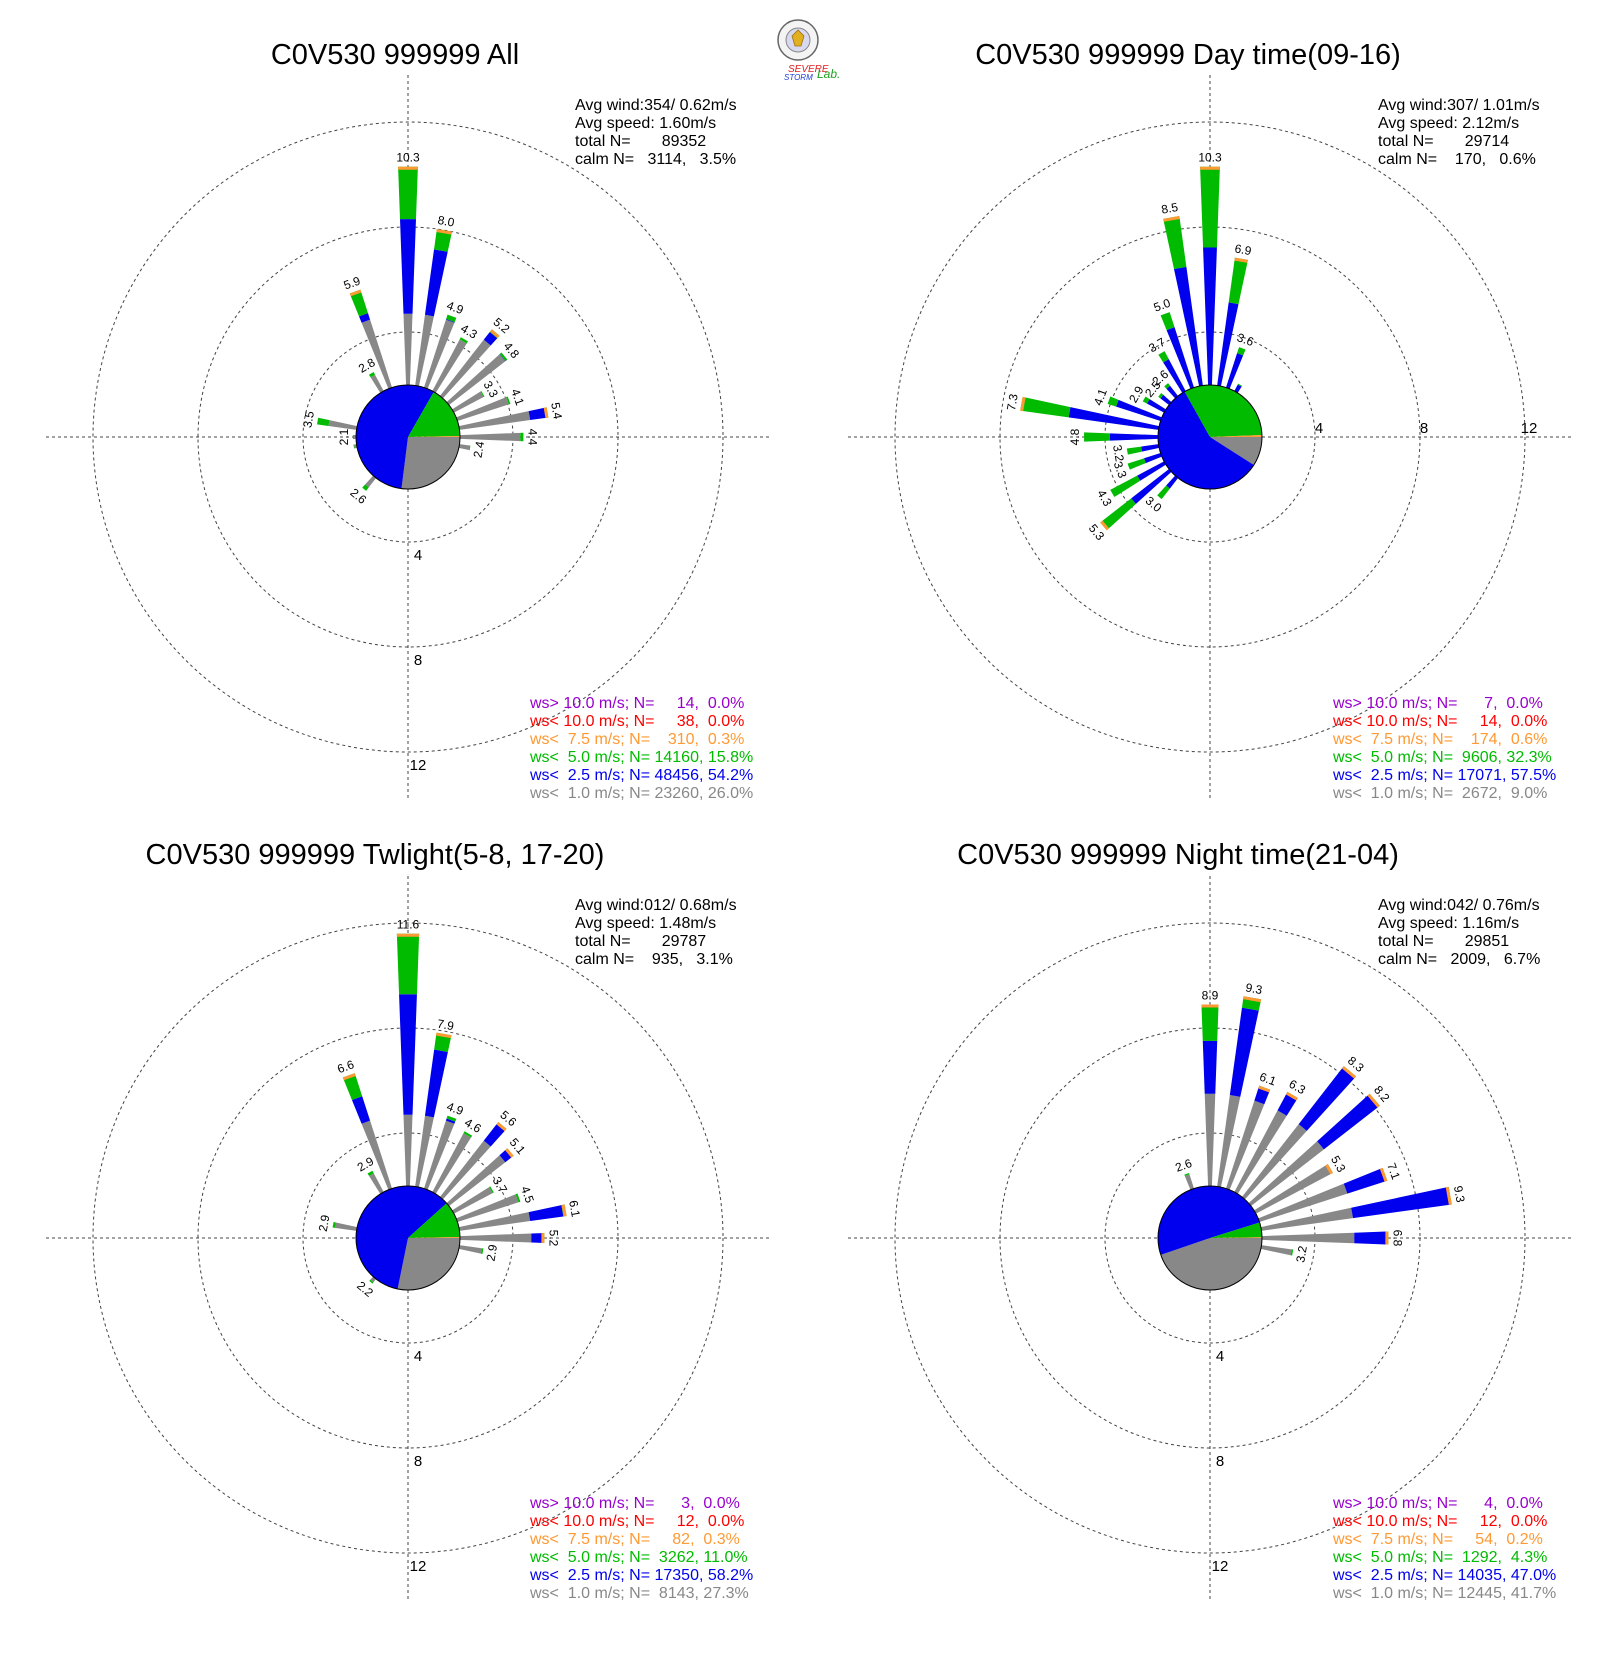 The width and height of the screenshot is (1620, 1660). Describe the element at coordinates (1245, 339) in the screenshot. I see `bar-label-20: 3.6` at that location.